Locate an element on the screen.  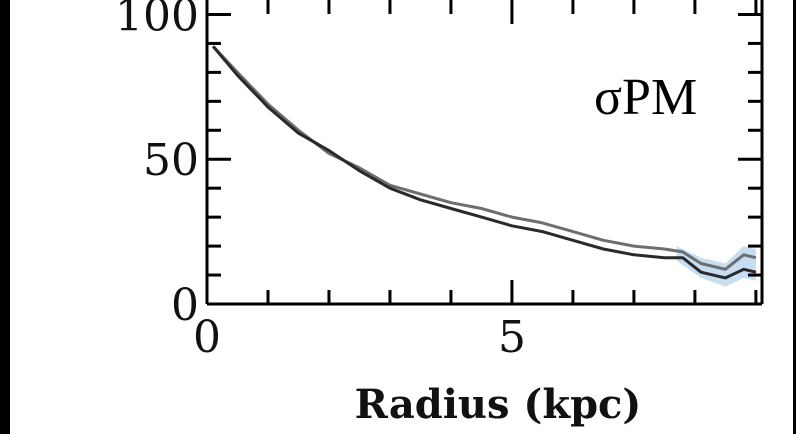
y-tick-label: 50 is located at coordinates (171, 160).